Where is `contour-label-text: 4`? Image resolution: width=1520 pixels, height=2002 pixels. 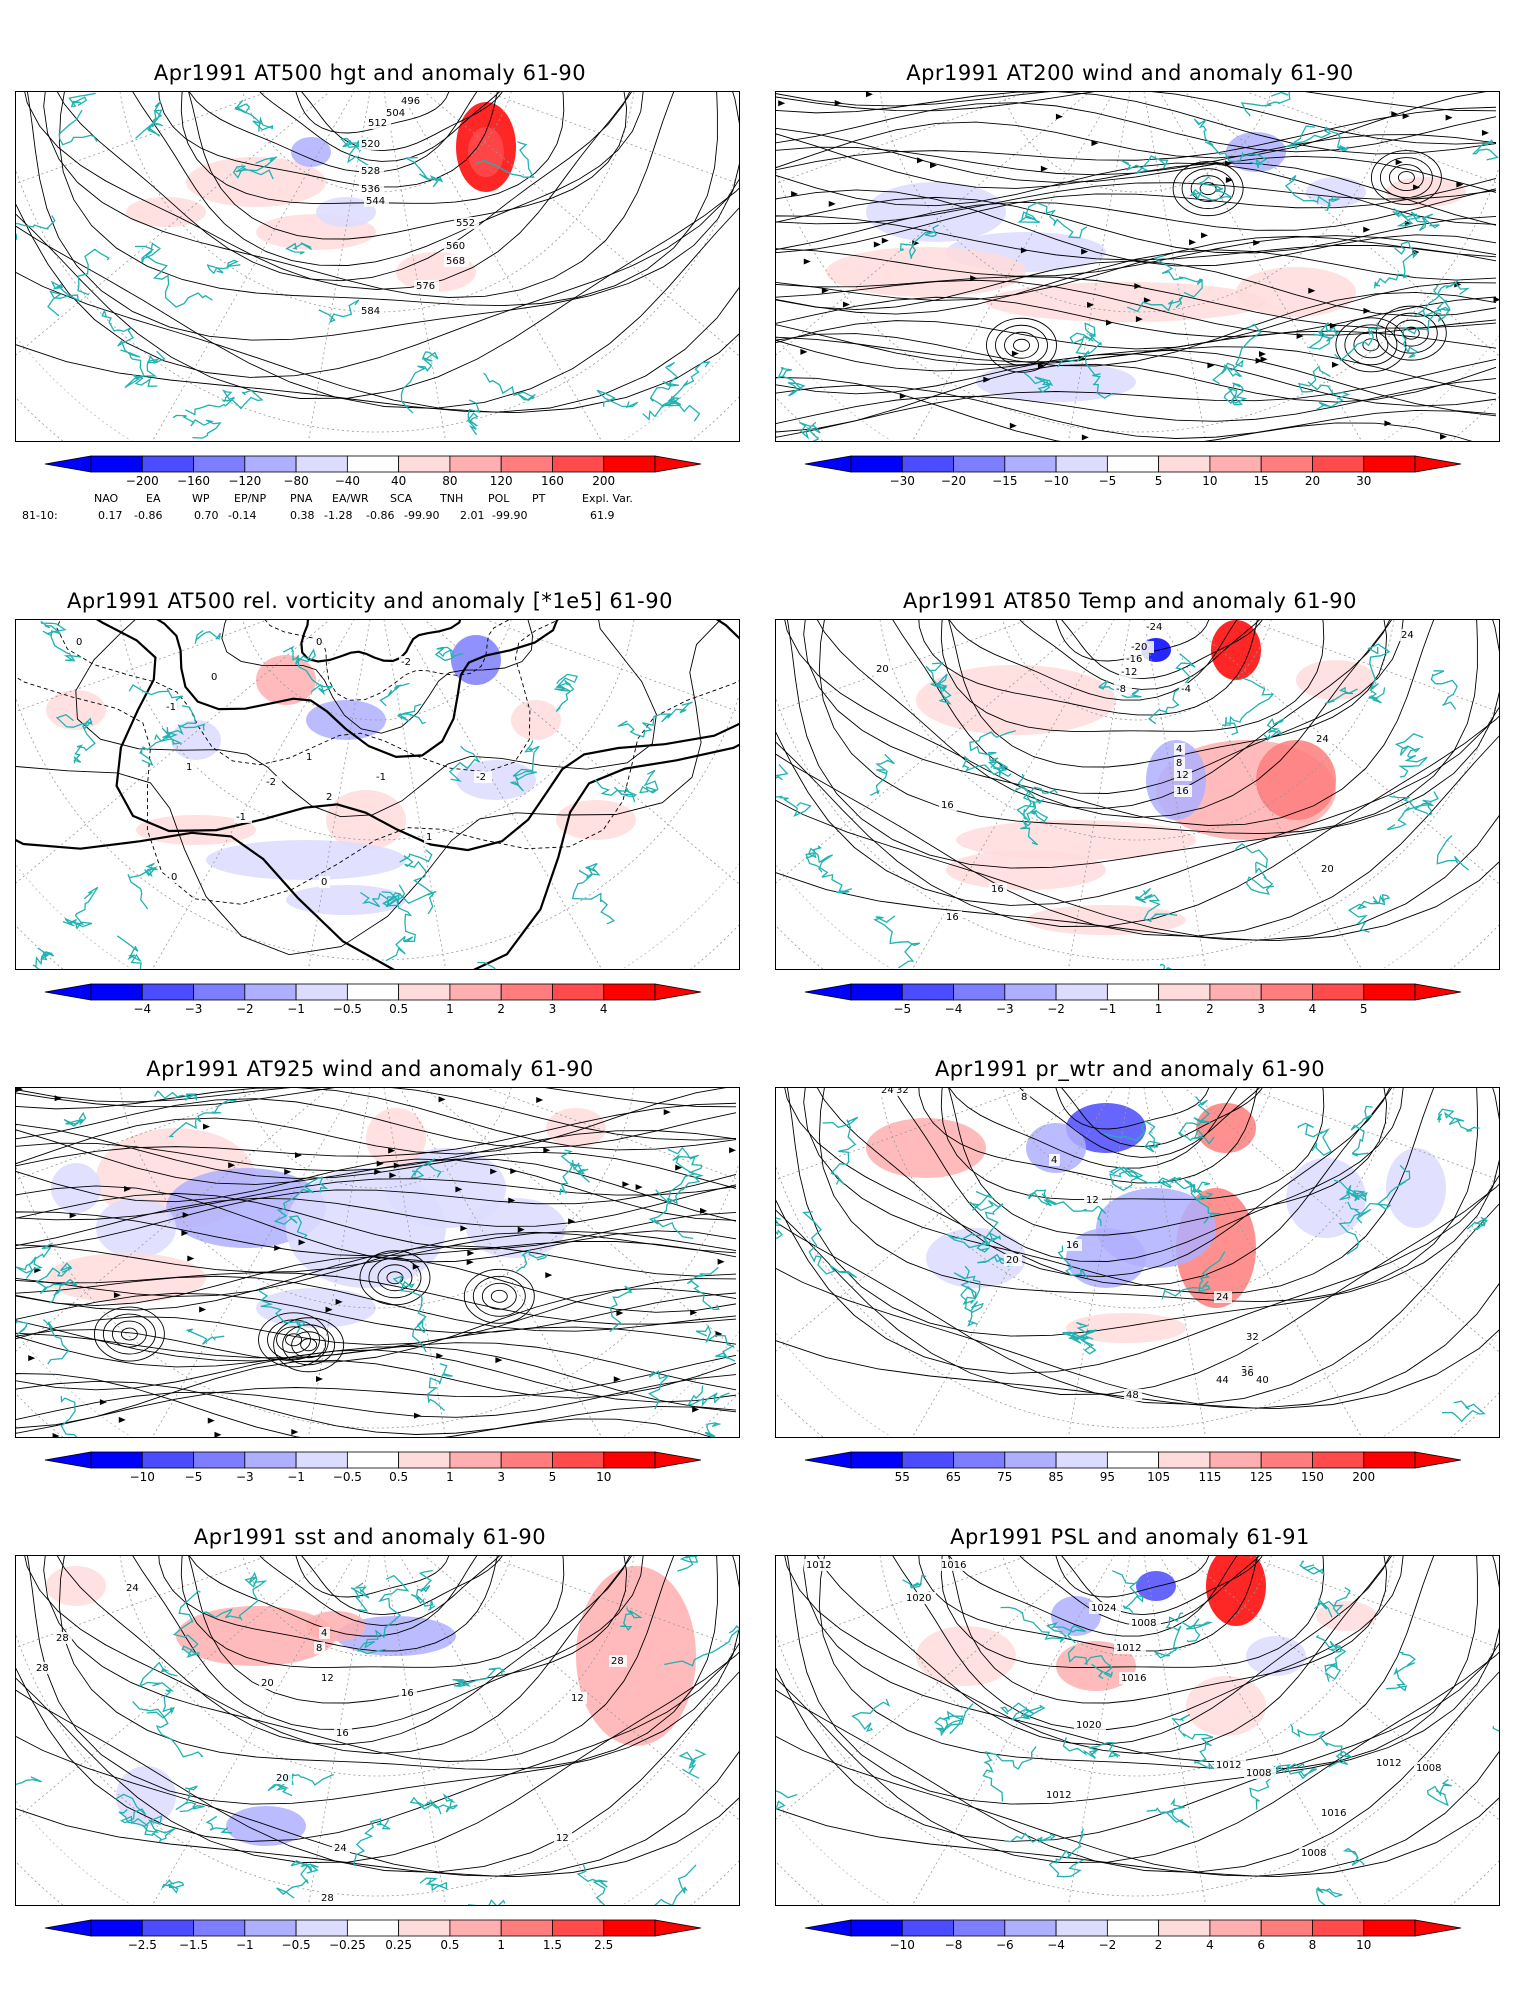
contour-label-text: 4 is located at coordinates (1054, 1160).